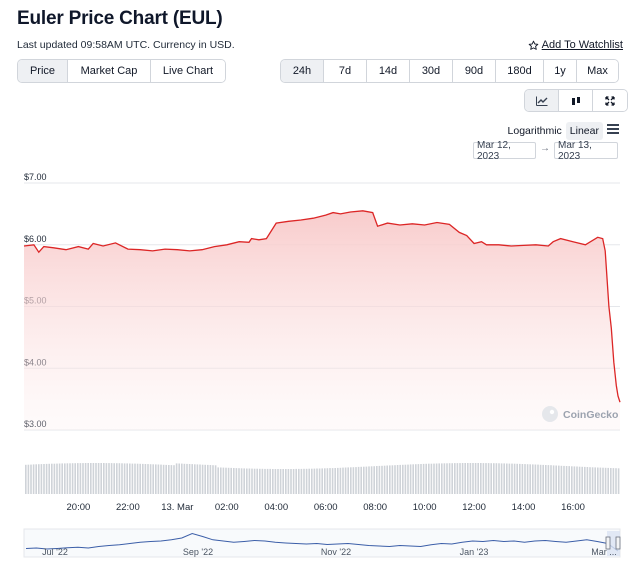  I want to click on add-to-watchlist-link: Add To Watchlist, so click(575, 45).